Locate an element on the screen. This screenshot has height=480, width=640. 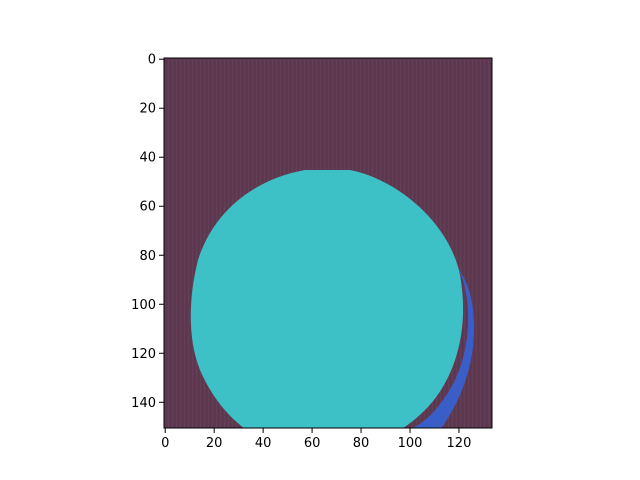
x-tick-label: 80 is located at coordinates (361, 443).